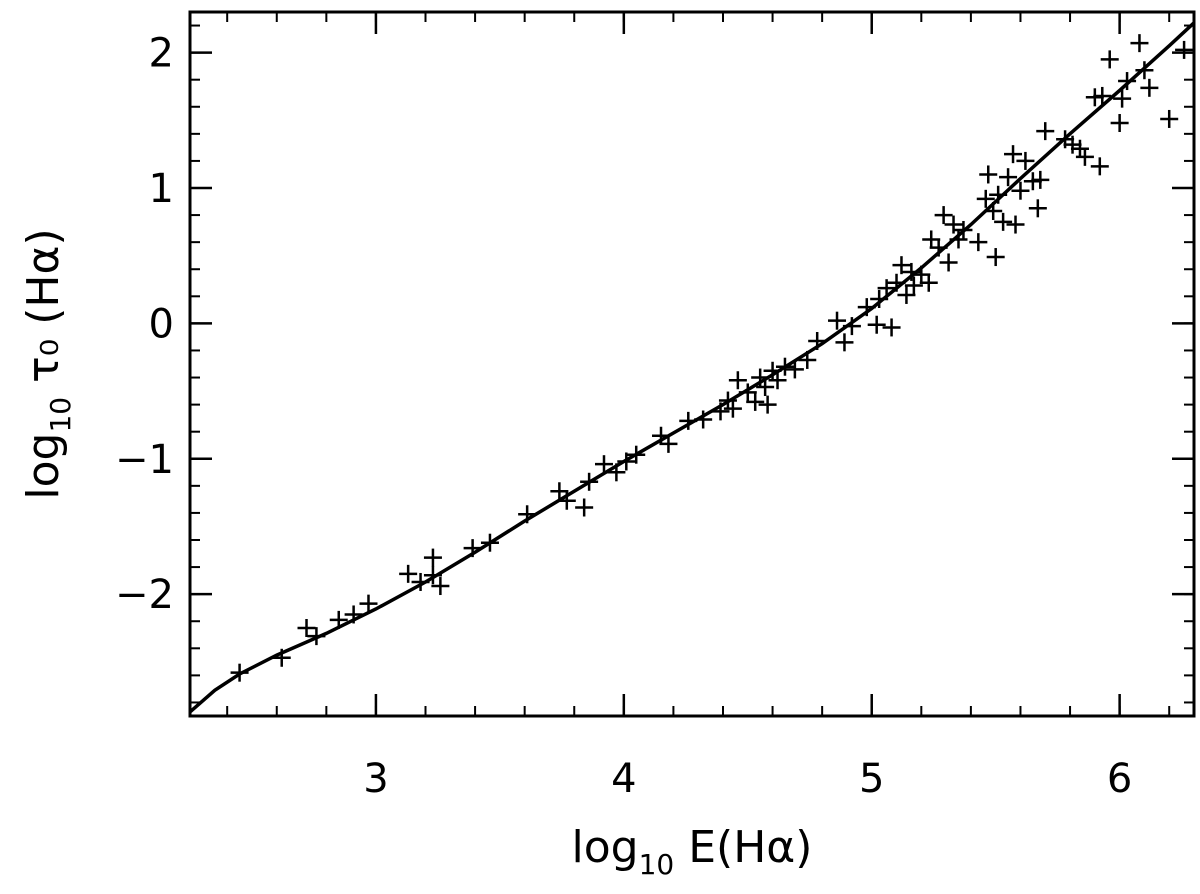 The height and width of the screenshot is (894, 1200). Describe the element at coordinates (375, 779) in the screenshot. I see `x-tick-label: 3` at that location.